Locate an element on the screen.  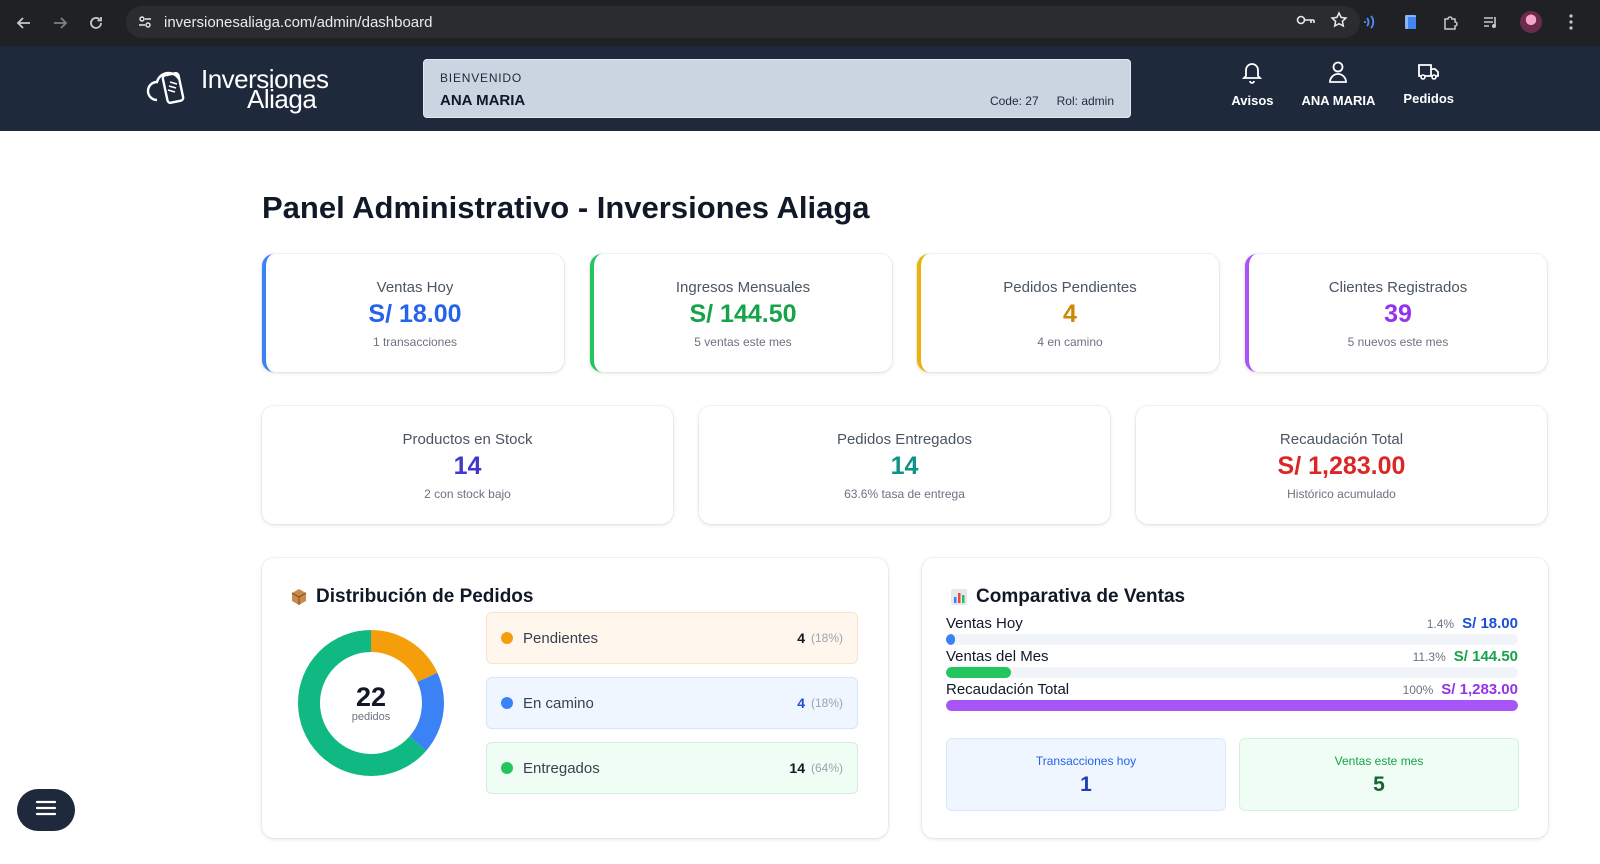
welcome-label: BIENVENIDO is located at coordinates (481, 78).